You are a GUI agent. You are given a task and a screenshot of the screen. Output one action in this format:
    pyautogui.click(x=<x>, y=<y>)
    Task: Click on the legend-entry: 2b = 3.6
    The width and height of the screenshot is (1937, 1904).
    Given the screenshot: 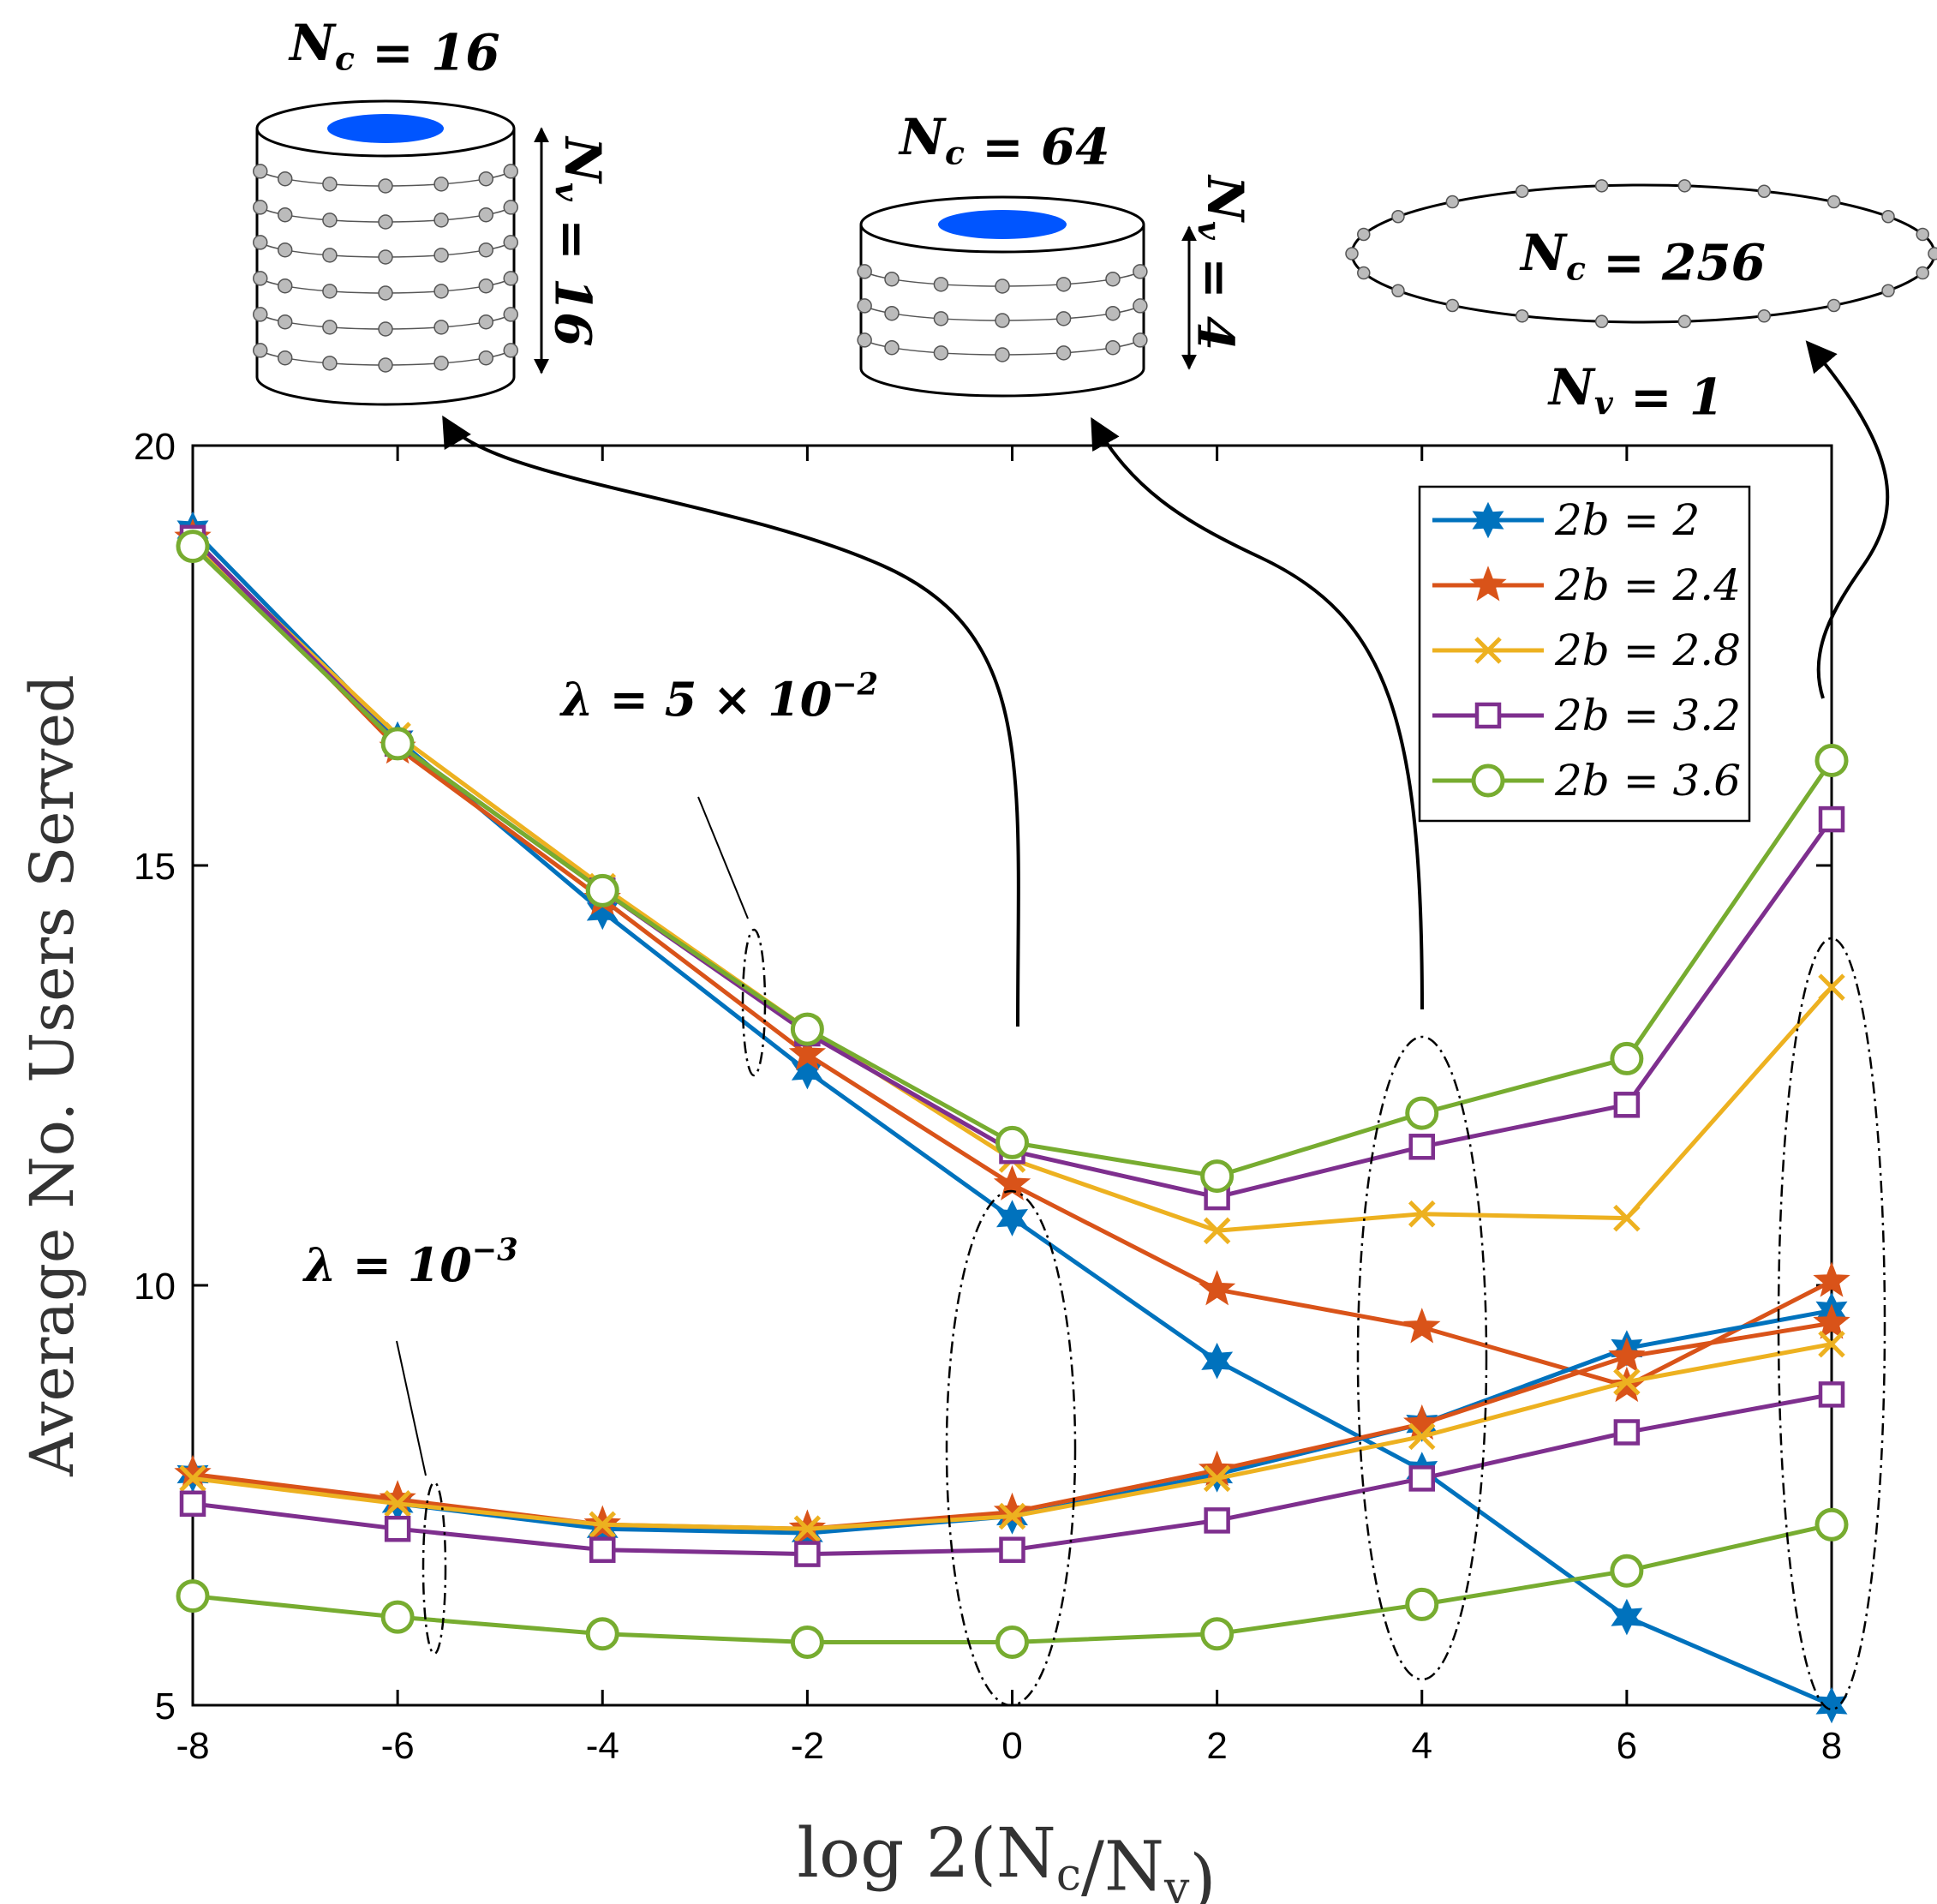 What is the action you would take?
    pyautogui.click(x=1587, y=781)
    